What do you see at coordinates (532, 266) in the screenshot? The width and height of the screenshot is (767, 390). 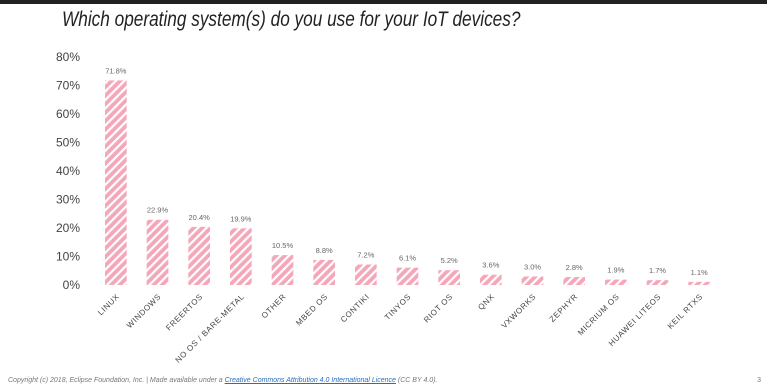 I see `data-label: 3.0%` at bounding box center [532, 266].